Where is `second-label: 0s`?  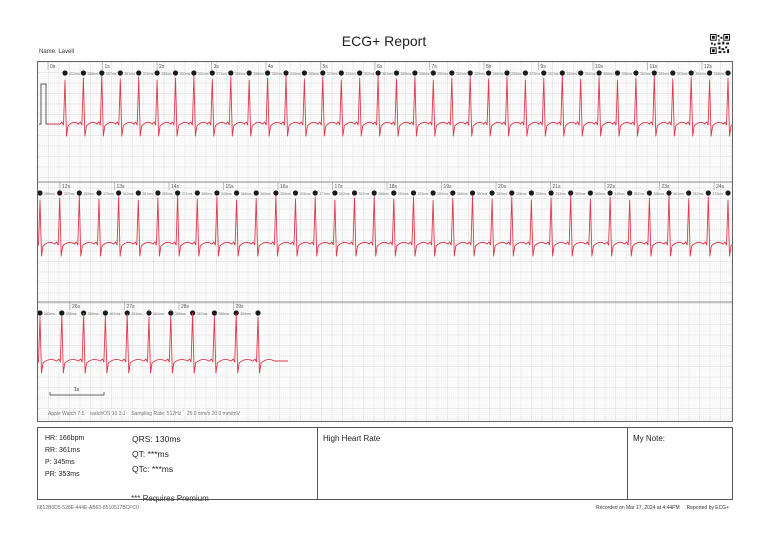 second-label: 0s is located at coordinates (53, 67).